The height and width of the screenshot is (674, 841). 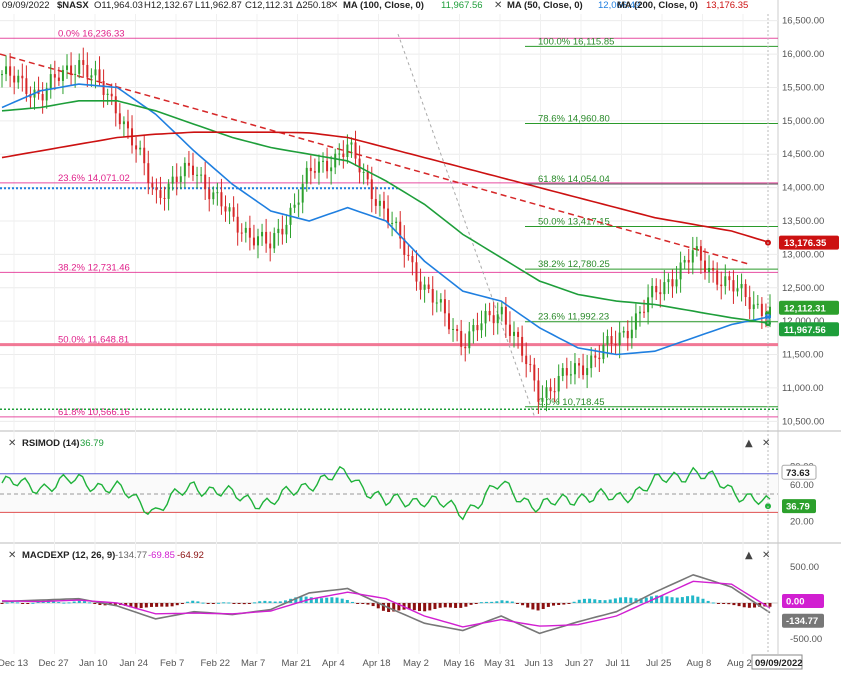 I want to click on x-tick-label: Jun 27, so click(x=579, y=663).